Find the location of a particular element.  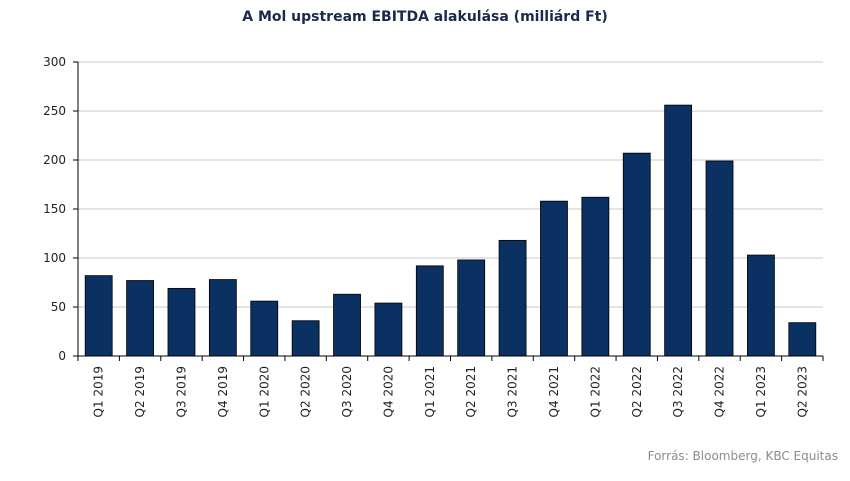

y-tick-label: 250 is located at coordinates (54, 111).